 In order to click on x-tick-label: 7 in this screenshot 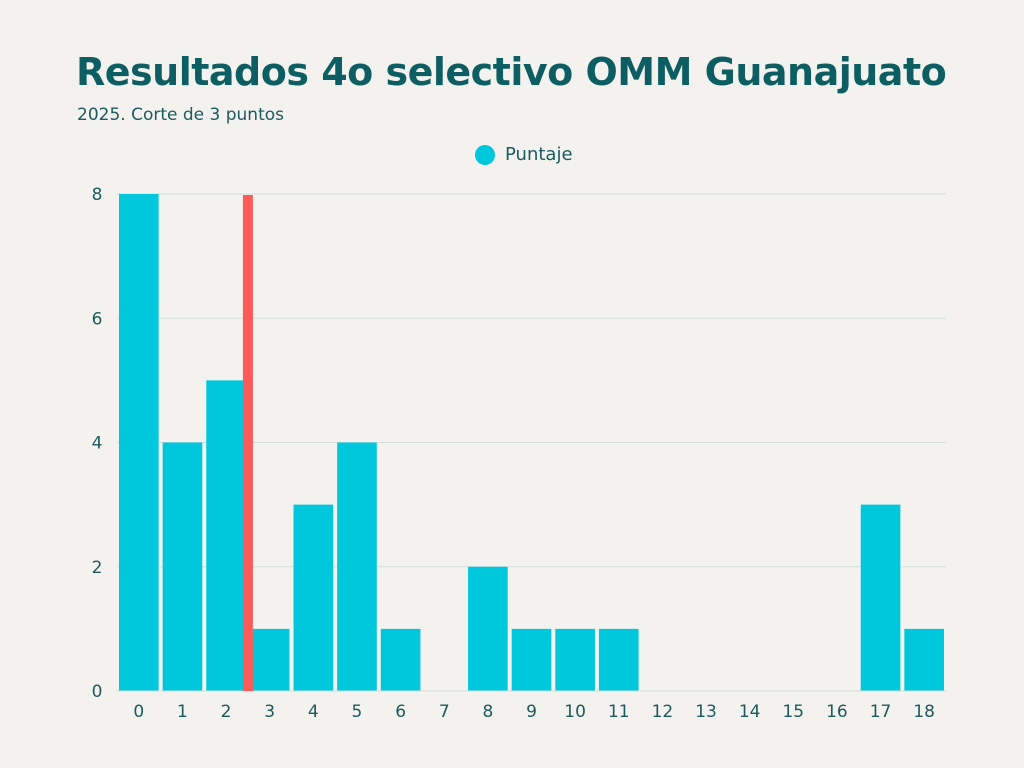, I will do `click(444, 712)`.